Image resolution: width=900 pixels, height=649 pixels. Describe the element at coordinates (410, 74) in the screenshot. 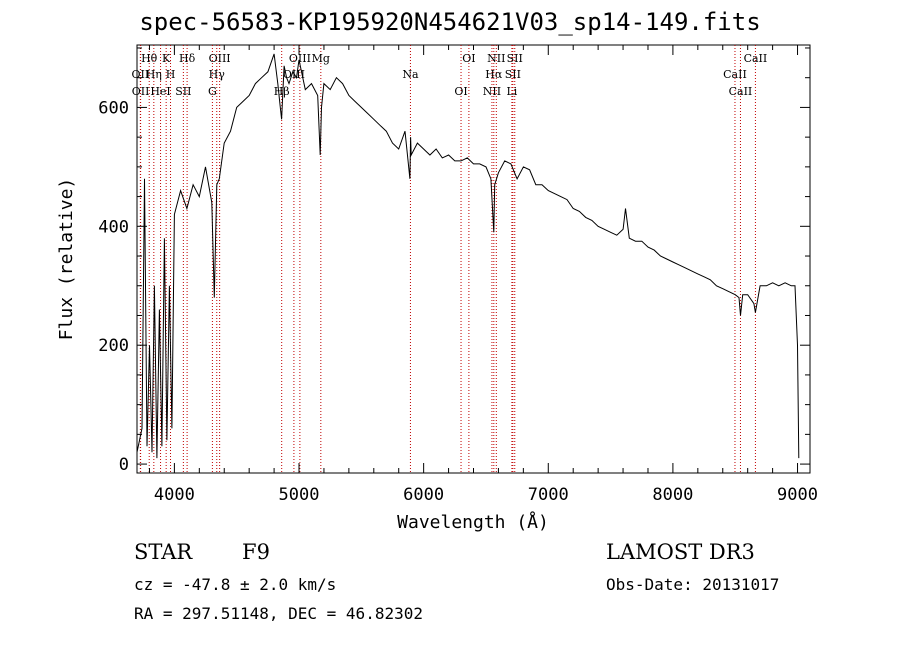

I see `emission-line-label: Na` at that location.